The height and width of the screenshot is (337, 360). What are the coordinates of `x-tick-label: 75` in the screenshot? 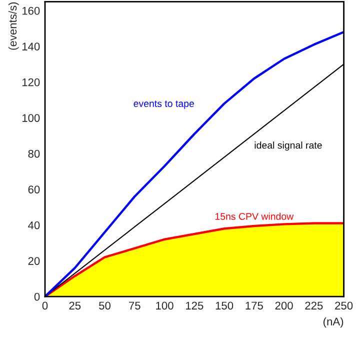 It's located at (134, 306).